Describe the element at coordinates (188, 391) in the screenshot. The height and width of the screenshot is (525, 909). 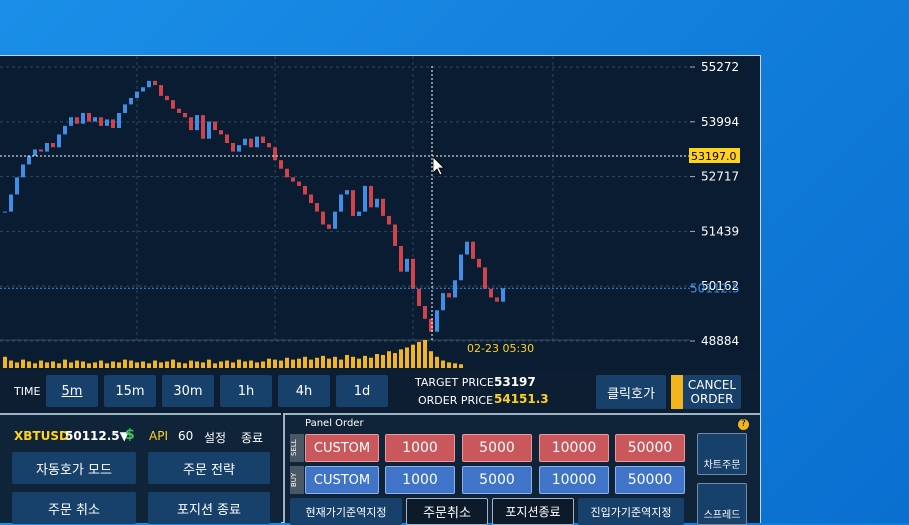
I see `interval-button: 30m` at that location.